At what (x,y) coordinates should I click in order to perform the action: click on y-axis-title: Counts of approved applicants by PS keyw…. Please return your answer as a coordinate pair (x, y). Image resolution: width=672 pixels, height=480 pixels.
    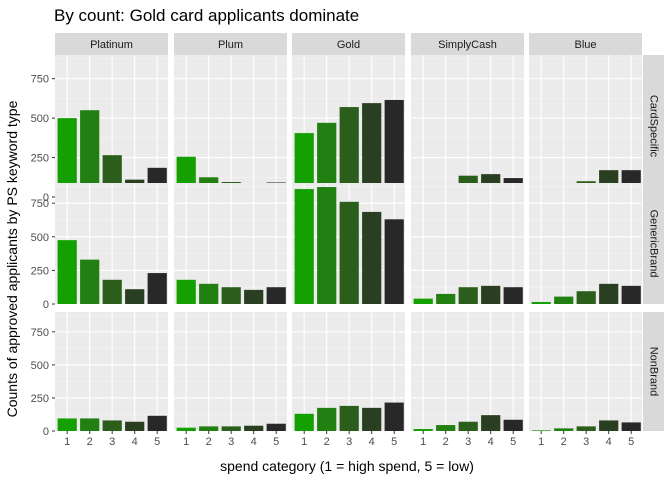
    Looking at the image, I should click on (12, 258).